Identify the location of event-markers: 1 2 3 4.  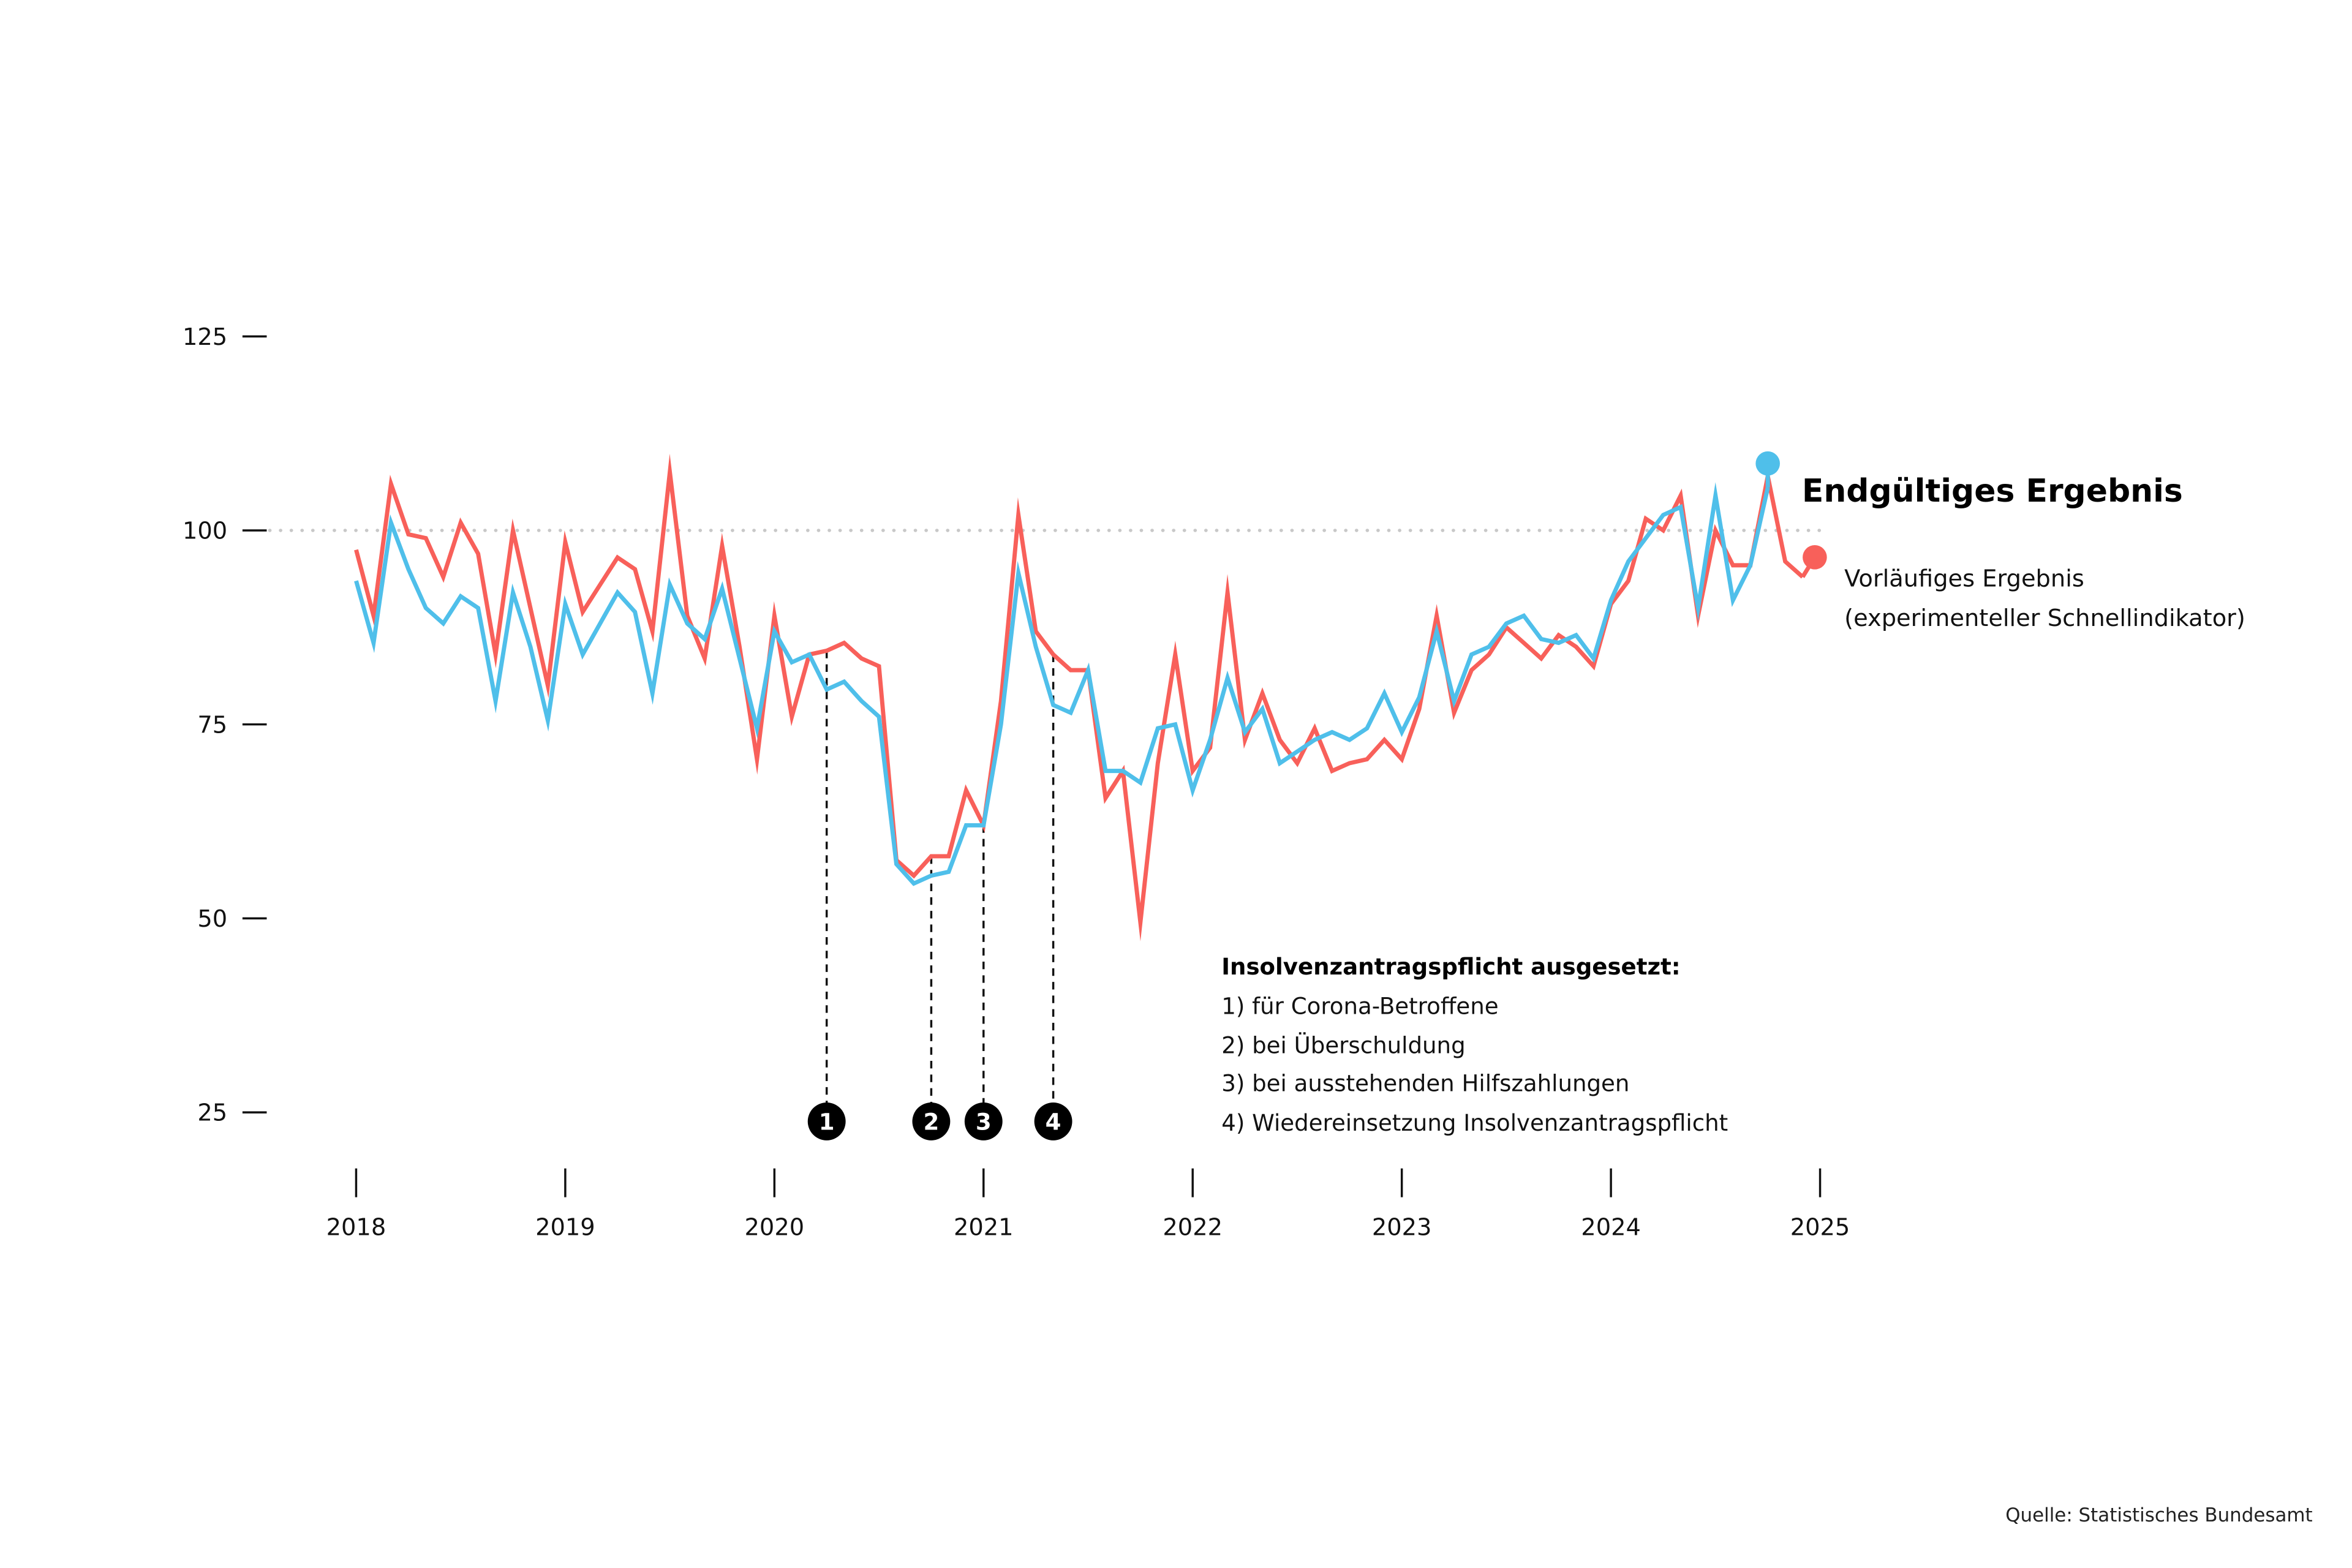
(940, 895).